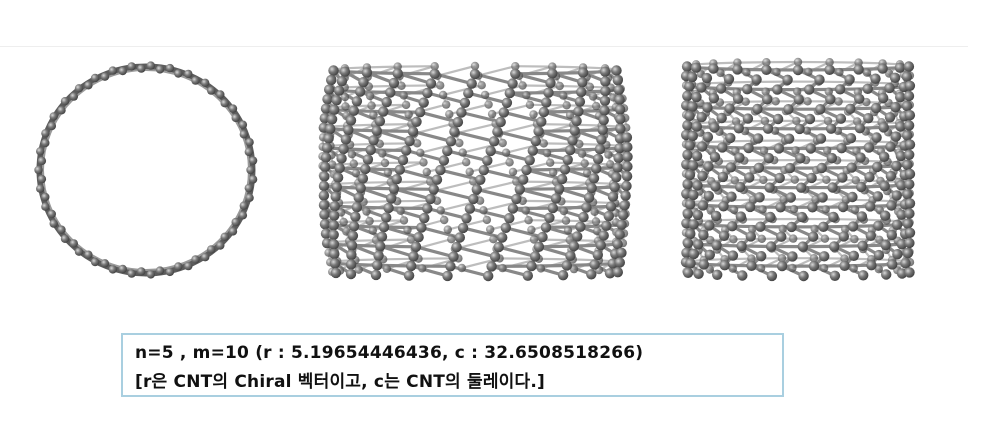  I want to click on caption-description: [r은 CNT의 Chiral 벡터이고, c는 CNT의 둘레이다.], so click(340, 379).